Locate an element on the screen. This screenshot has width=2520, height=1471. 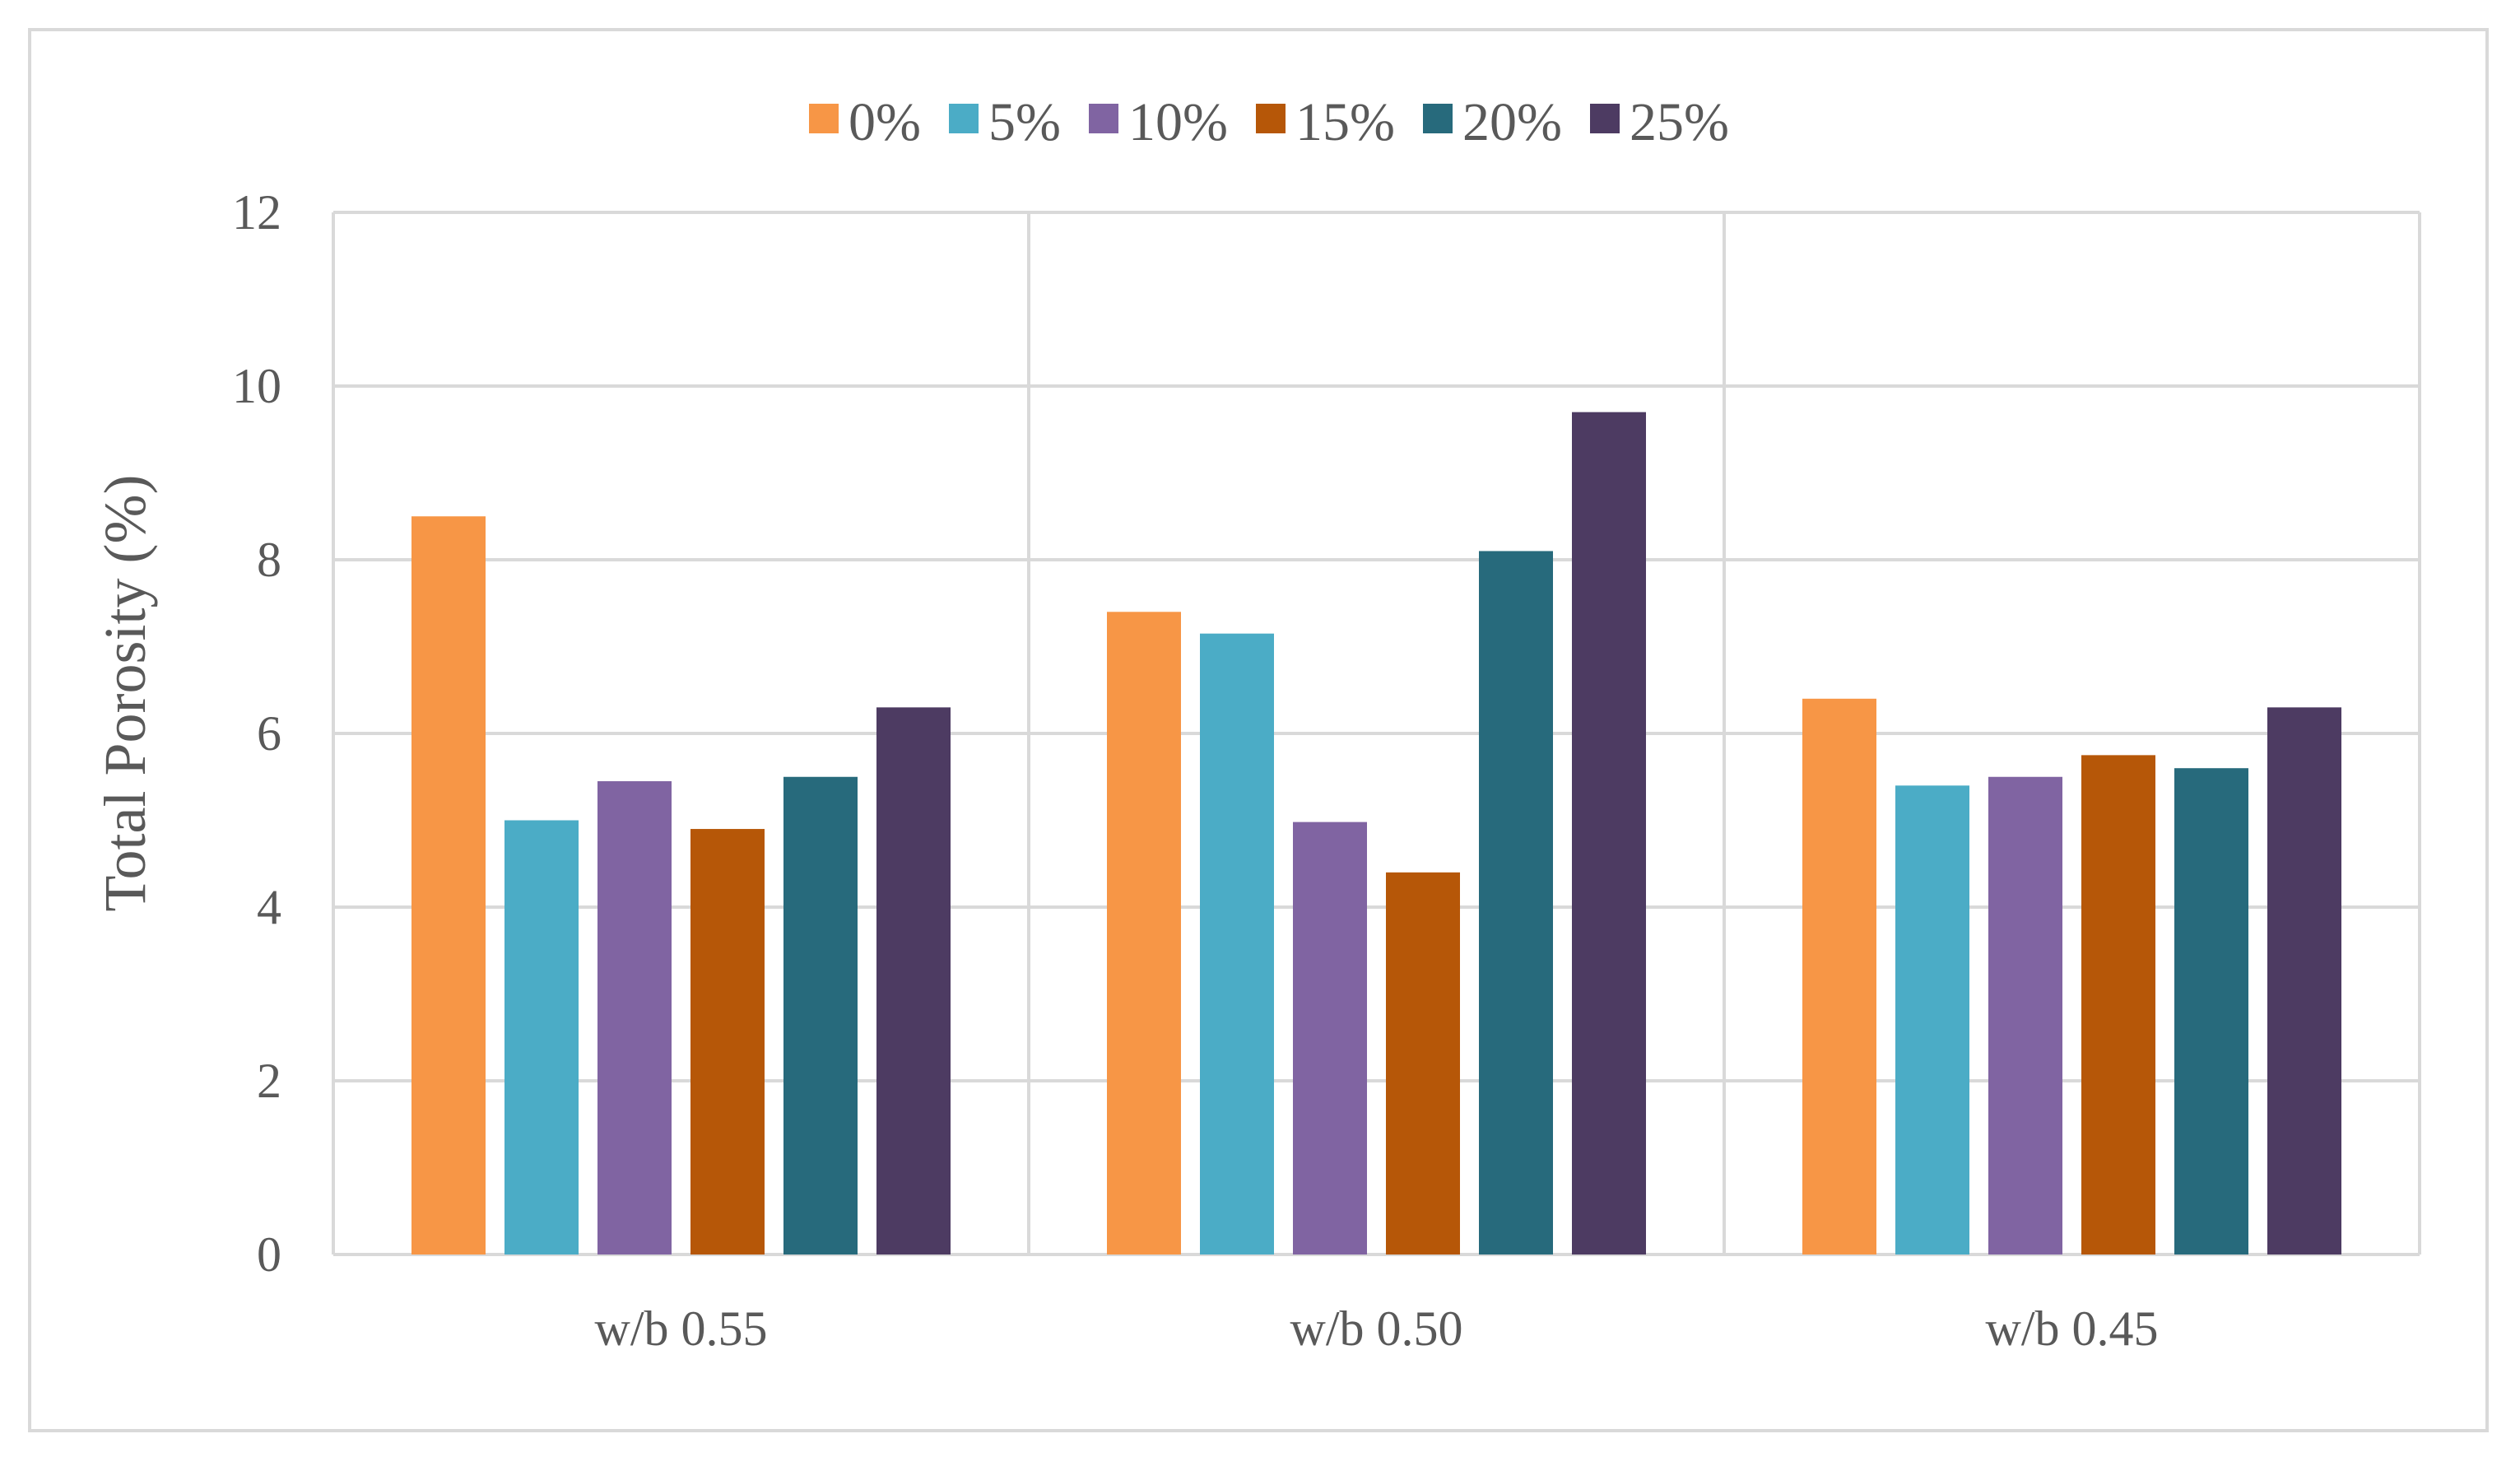
y-tick-label: 8 is located at coordinates (269, 560).